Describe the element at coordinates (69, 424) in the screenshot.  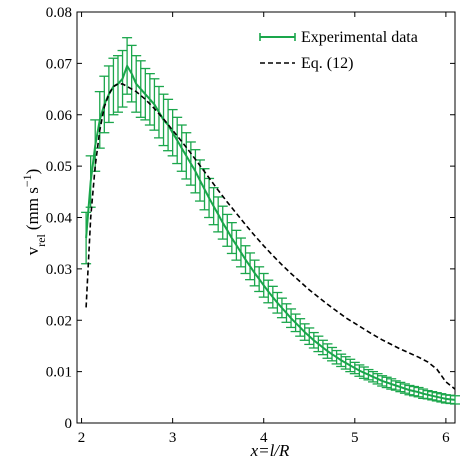
I see `y-tick-label: 0` at that location.